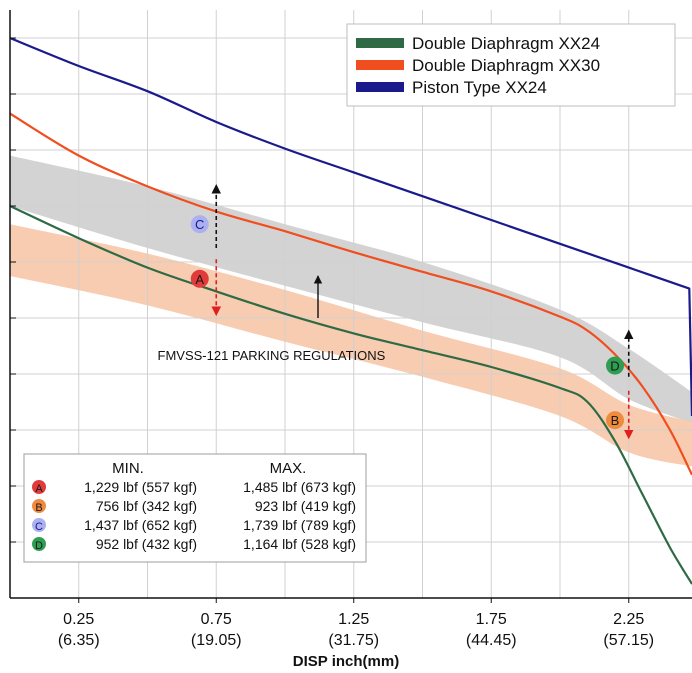 The height and width of the screenshot is (673, 692). What do you see at coordinates (299, 544) in the screenshot?
I see `table-cell-max: 1,164 lbf (528 kgf)` at bounding box center [299, 544].